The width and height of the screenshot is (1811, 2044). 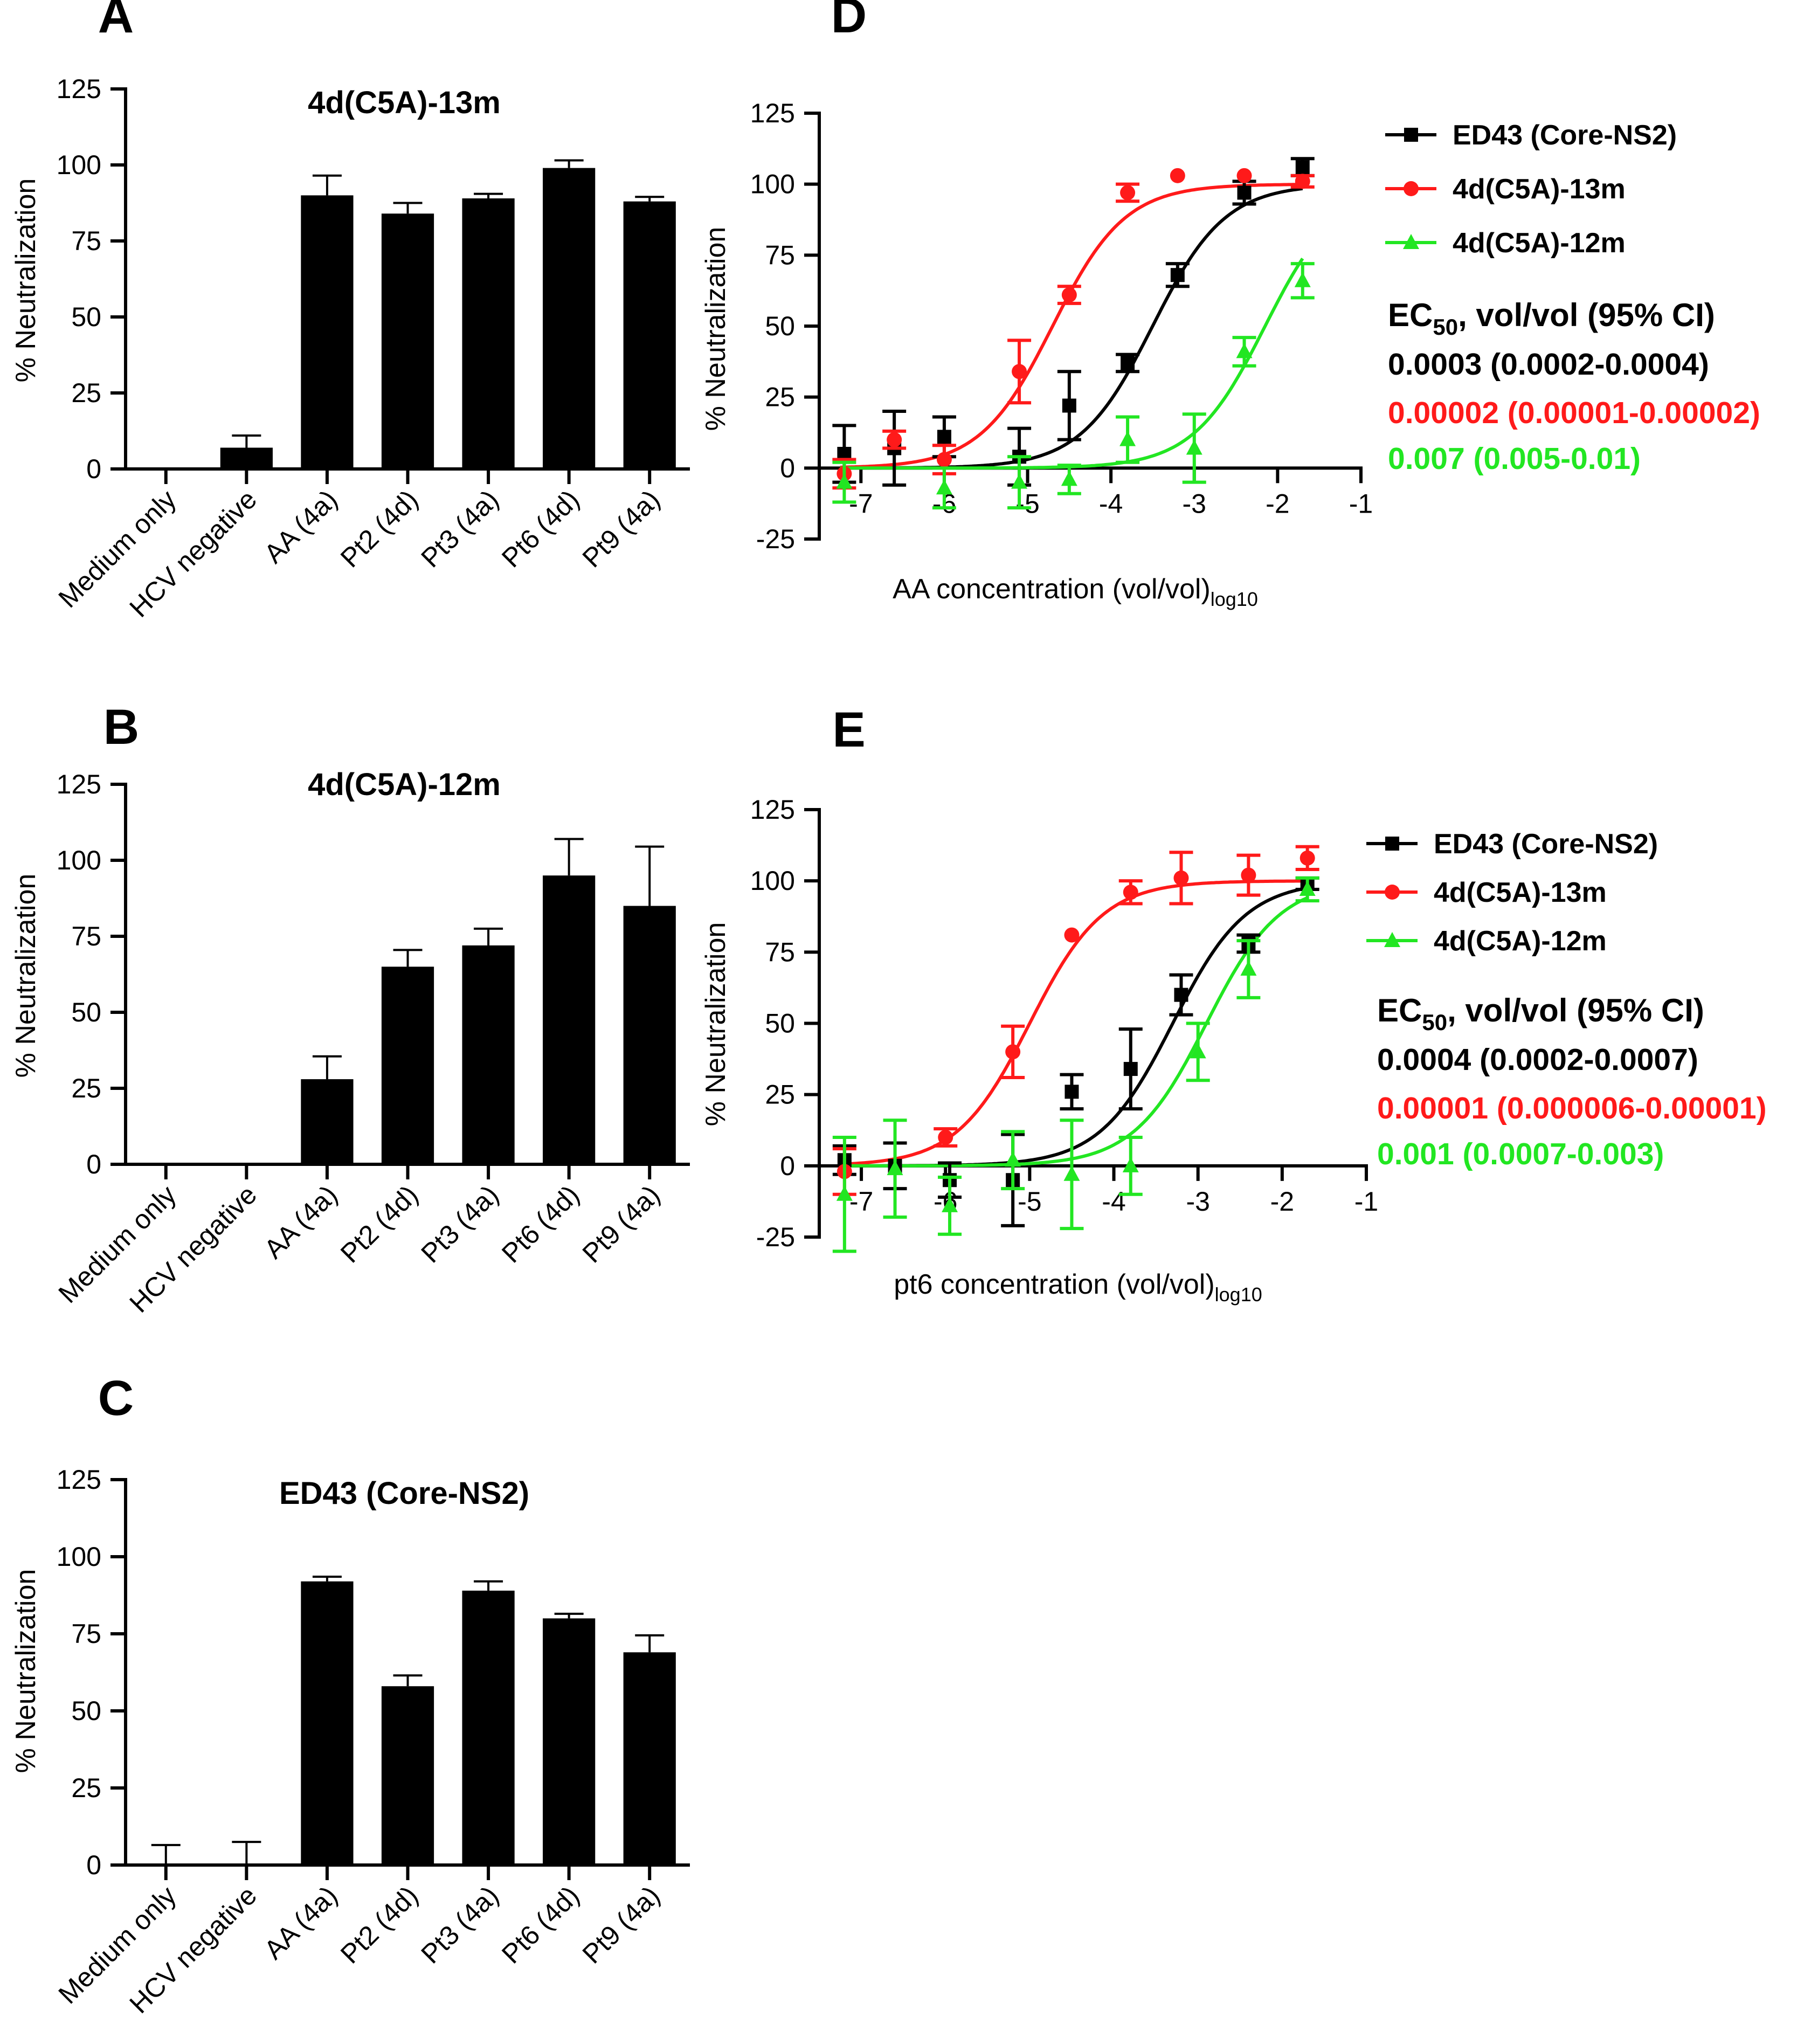 What do you see at coordinates (1572, 1108) in the screenshot?
I see `ec50-value: 0.00001 (0.000006-0.00001)` at bounding box center [1572, 1108].